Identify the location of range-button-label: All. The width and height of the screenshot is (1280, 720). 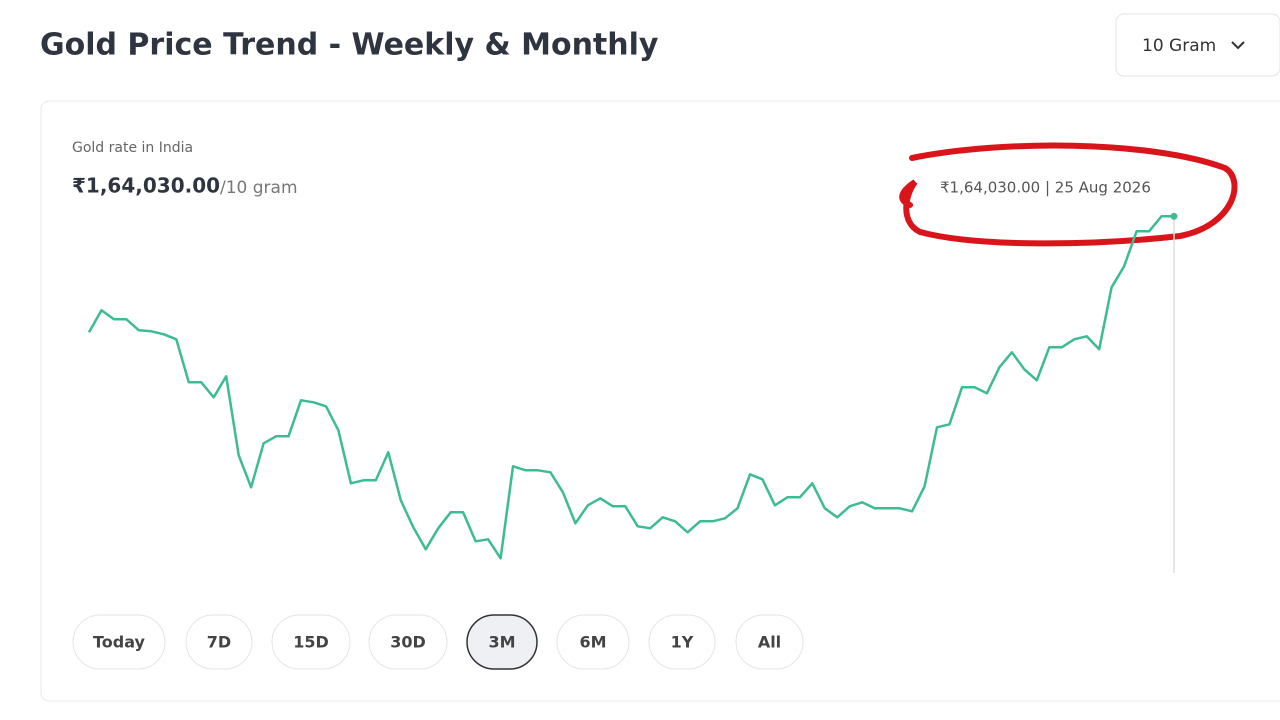
(769, 642).